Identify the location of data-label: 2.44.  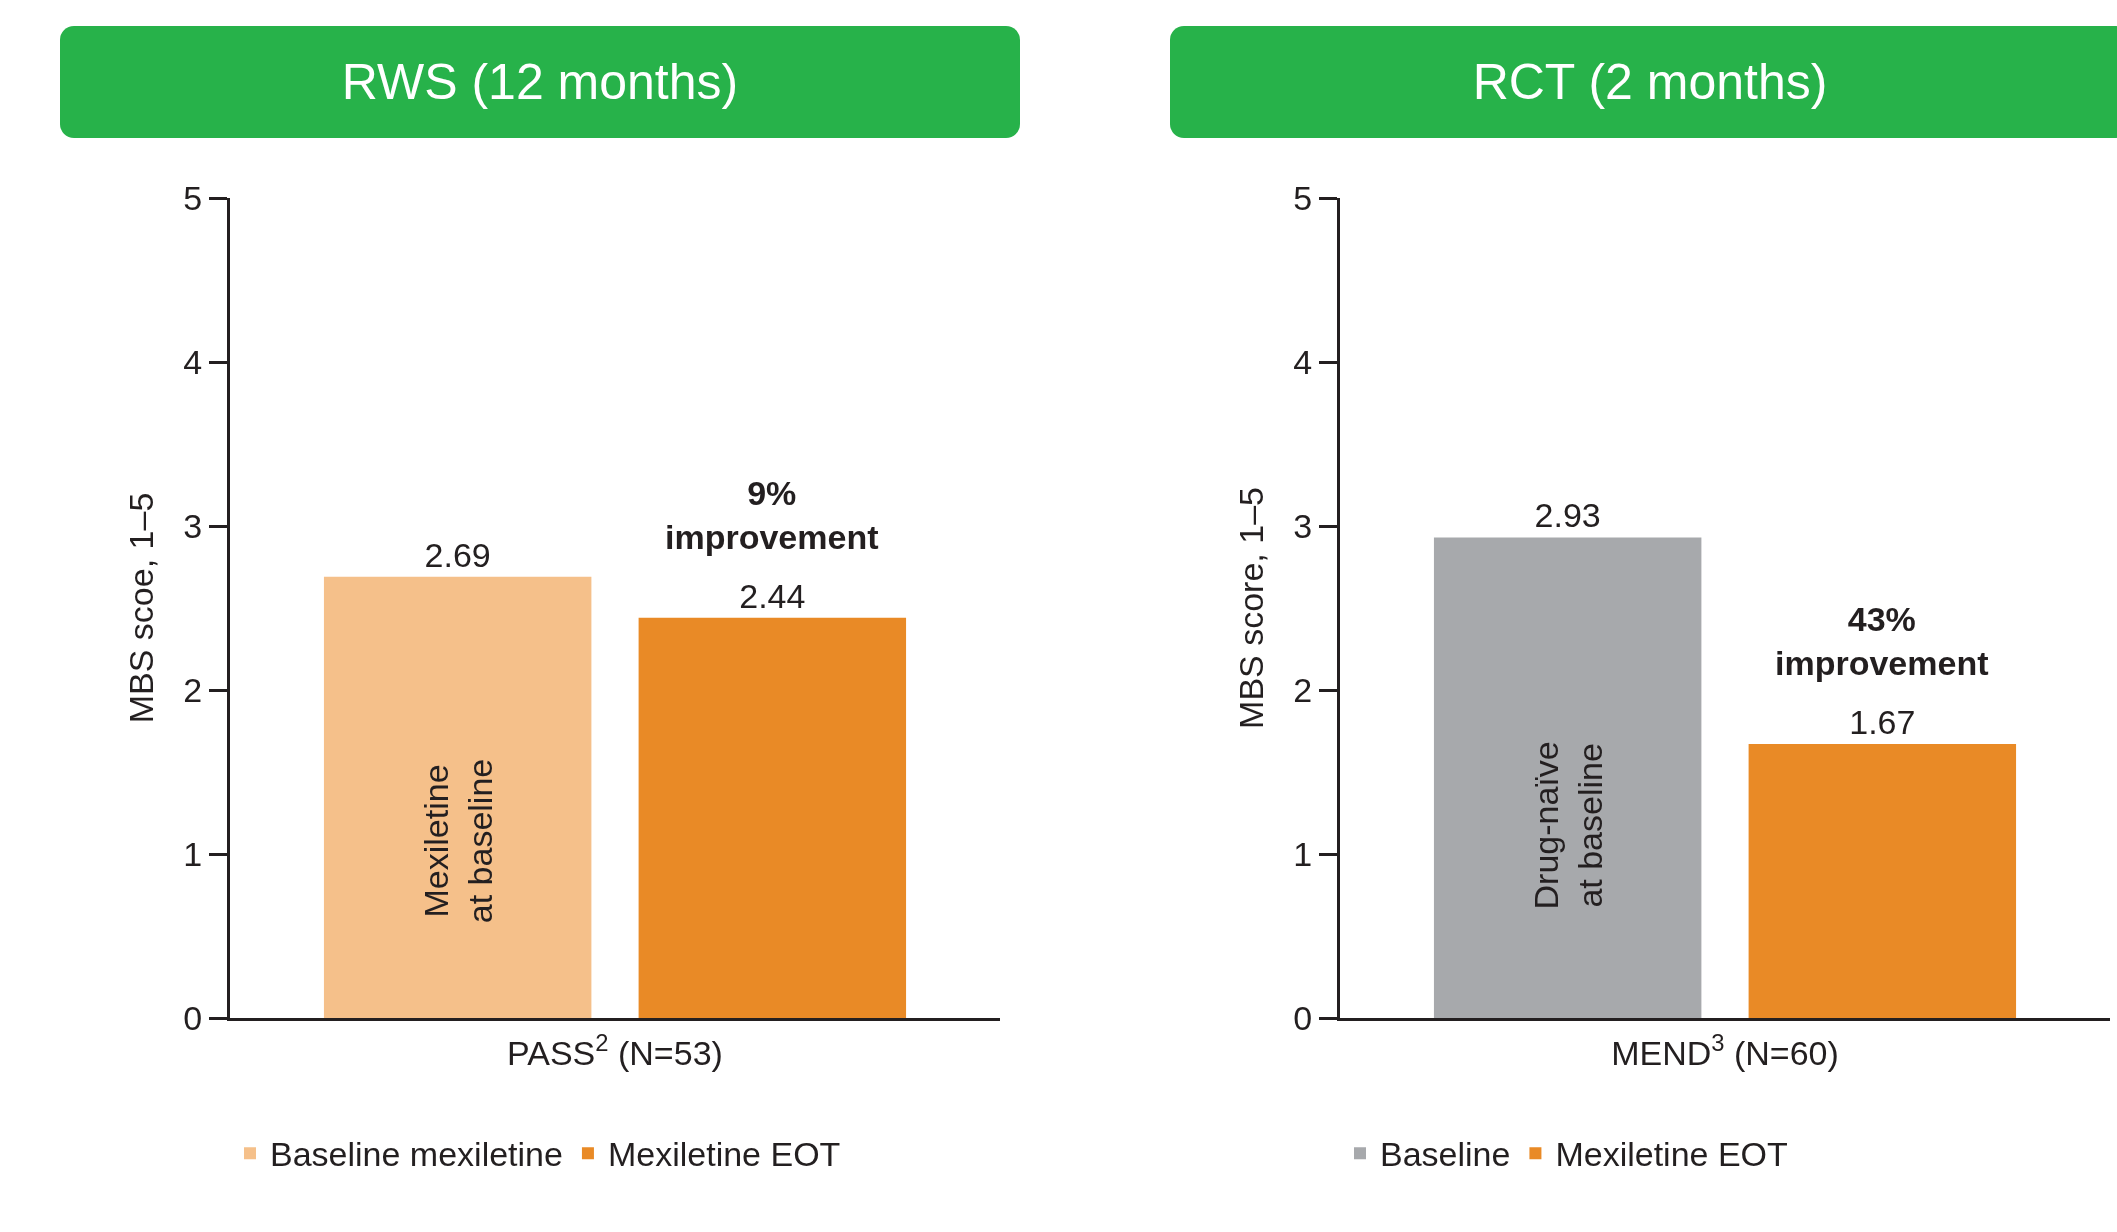
(772, 595).